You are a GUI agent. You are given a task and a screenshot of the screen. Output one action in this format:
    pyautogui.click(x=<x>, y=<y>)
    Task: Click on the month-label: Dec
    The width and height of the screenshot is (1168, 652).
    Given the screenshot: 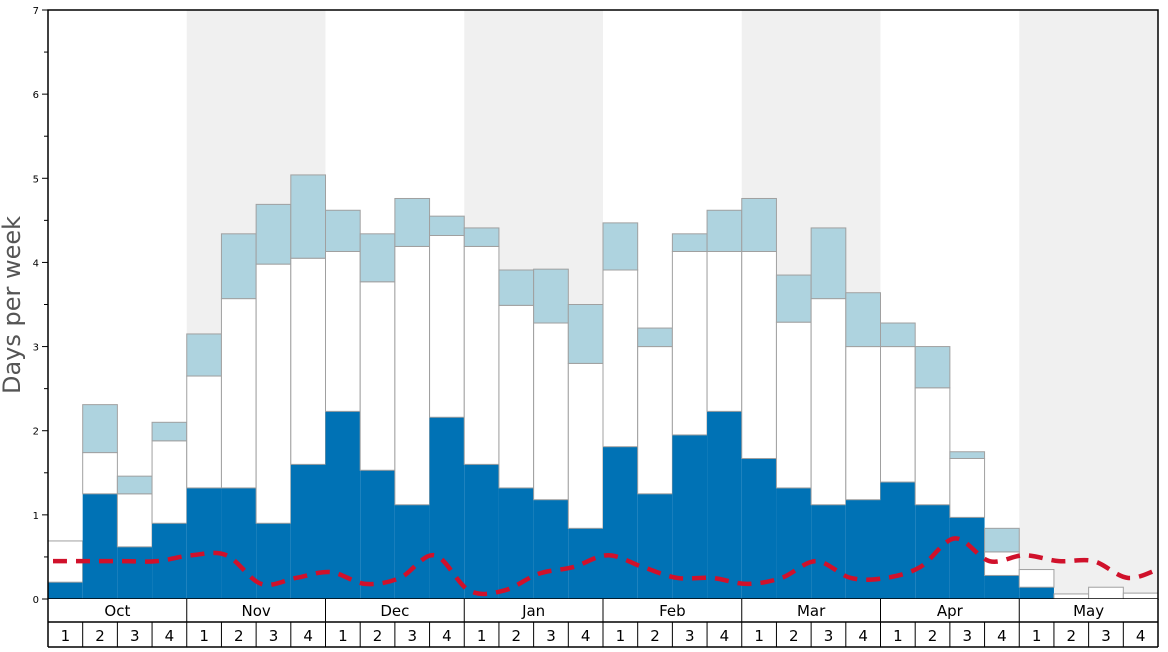 What is the action you would take?
    pyautogui.click(x=394, y=611)
    